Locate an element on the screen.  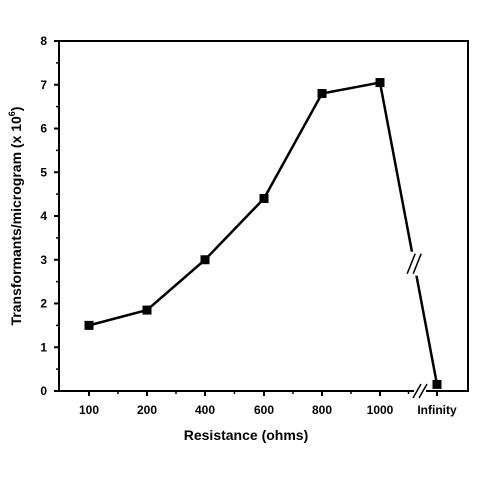
x-tick-label: 1000 is located at coordinates (380, 410).